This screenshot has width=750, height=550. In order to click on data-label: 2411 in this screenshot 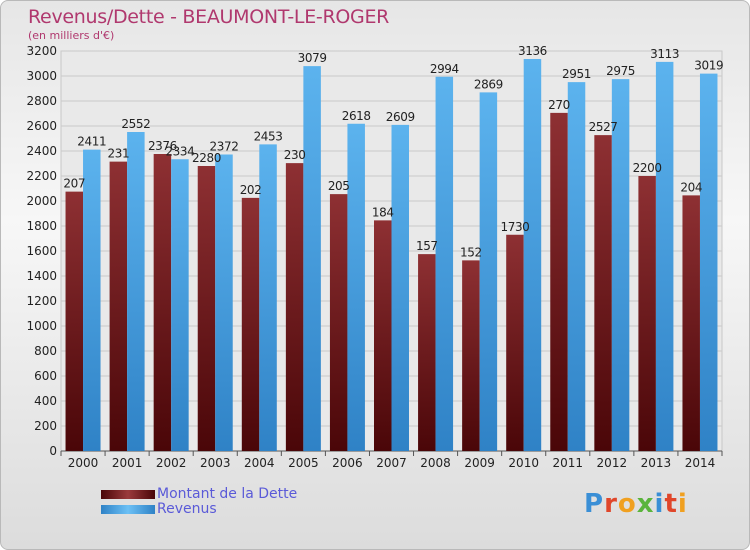, I will do `click(91, 142)`.